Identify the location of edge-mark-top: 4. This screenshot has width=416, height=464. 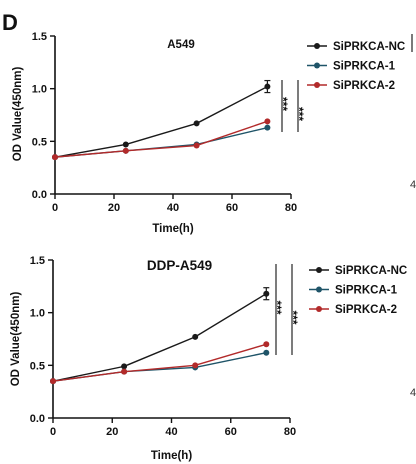
(413, 185).